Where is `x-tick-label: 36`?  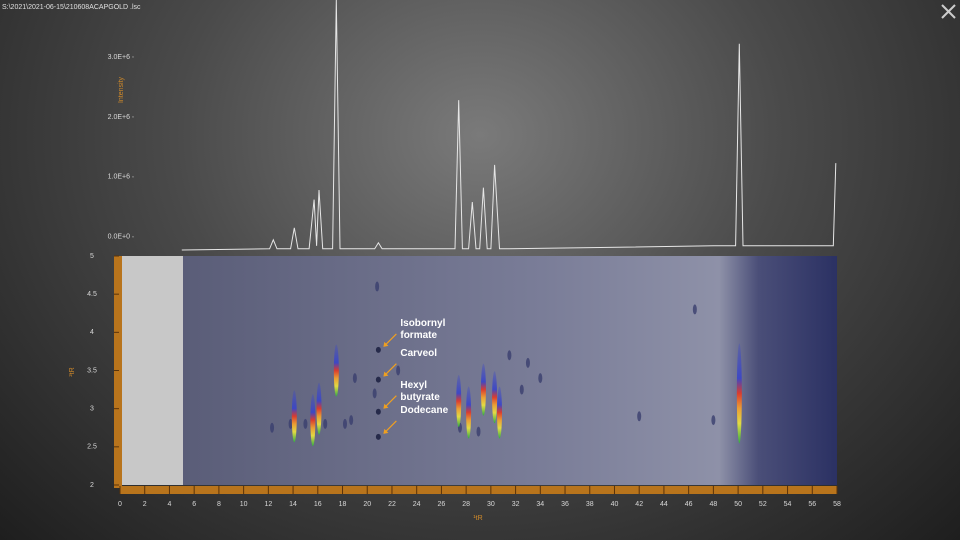
x-tick-label: 36 is located at coordinates (565, 504).